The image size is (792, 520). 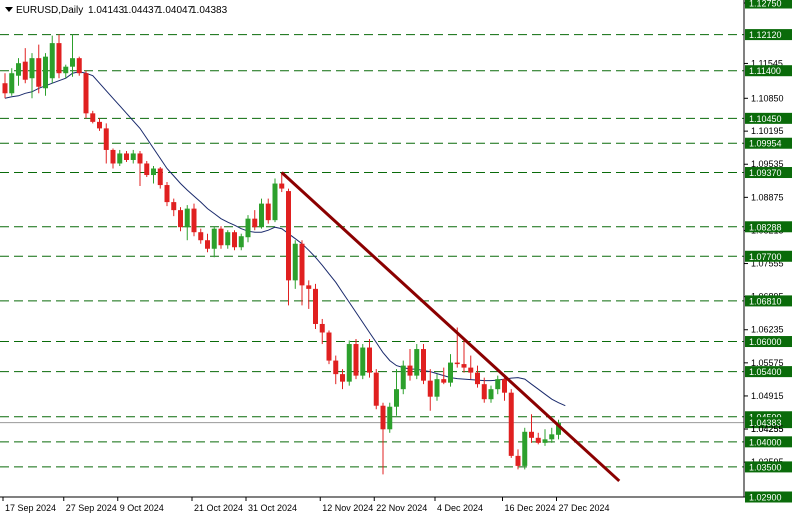 What do you see at coordinates (530, 508) in the screenshot?
I see `x-tick-label: 16 Dec 2024` at bounding box center [530, 508].